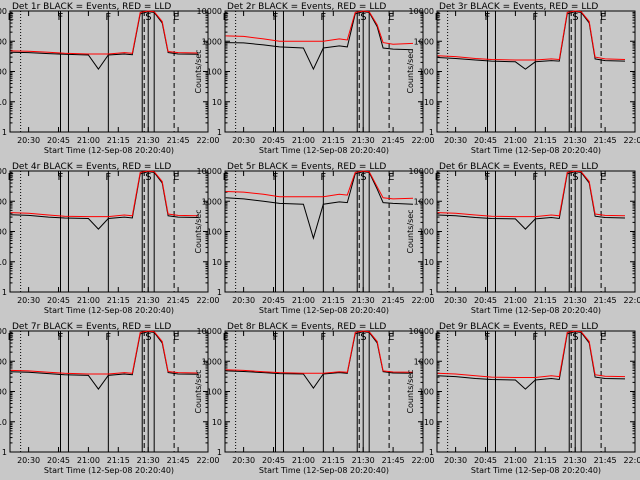 The width and height of the screenshot is (640, 480). I want to click on panel-title: Det 6r BLACK = Events, RED = LLD, so click(518, 167).